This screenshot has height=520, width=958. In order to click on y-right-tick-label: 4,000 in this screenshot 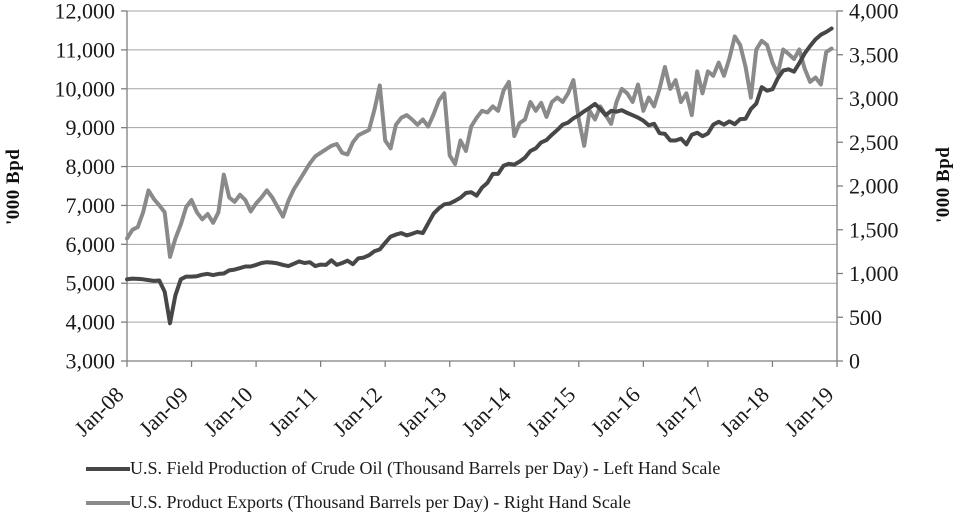, I will do `click(874, 12)`.